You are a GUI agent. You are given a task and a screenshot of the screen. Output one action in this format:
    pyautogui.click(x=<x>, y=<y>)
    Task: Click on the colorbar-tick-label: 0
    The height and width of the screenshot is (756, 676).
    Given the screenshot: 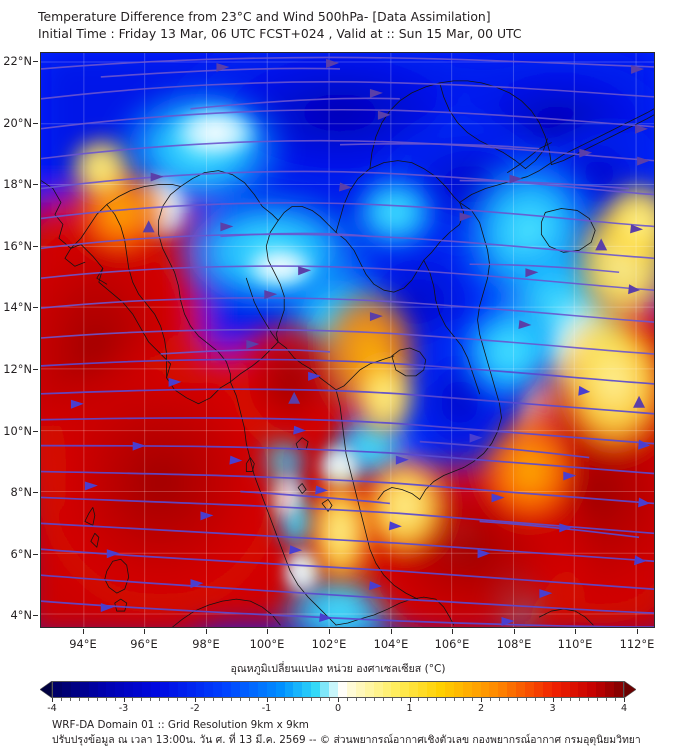 What is the action you would take?
    pyautogui.click(x=338, y=708)
    